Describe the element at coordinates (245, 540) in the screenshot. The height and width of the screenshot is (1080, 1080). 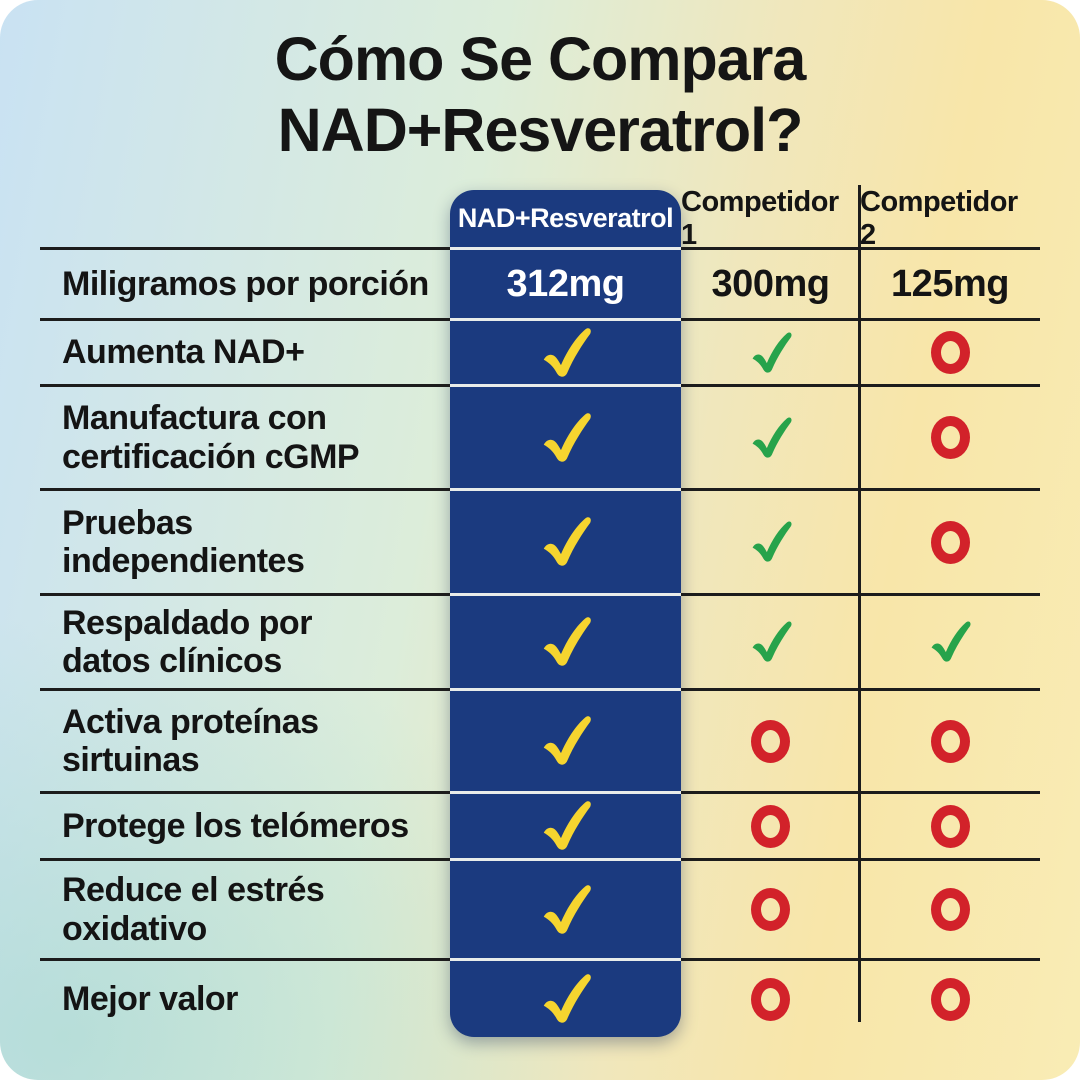
I see `row-label: Pruebas independientes` at that location.